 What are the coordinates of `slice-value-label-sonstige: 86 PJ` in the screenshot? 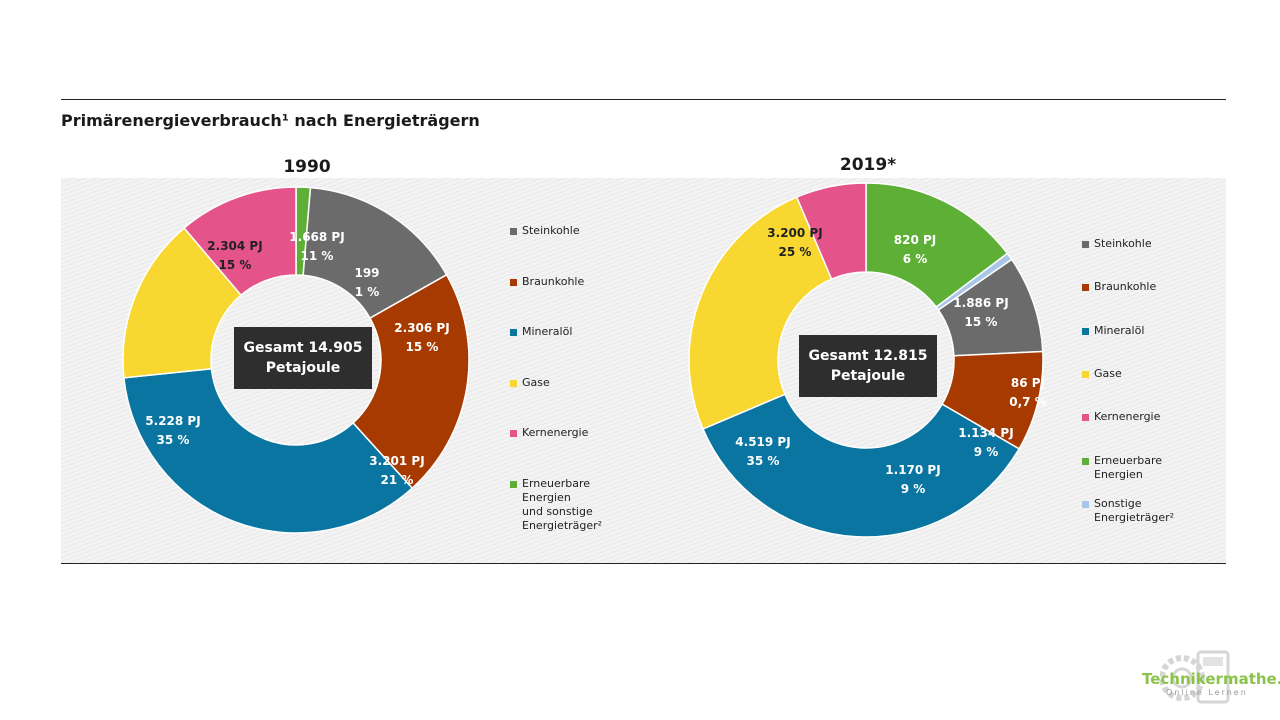 It's located at (1028, 383).